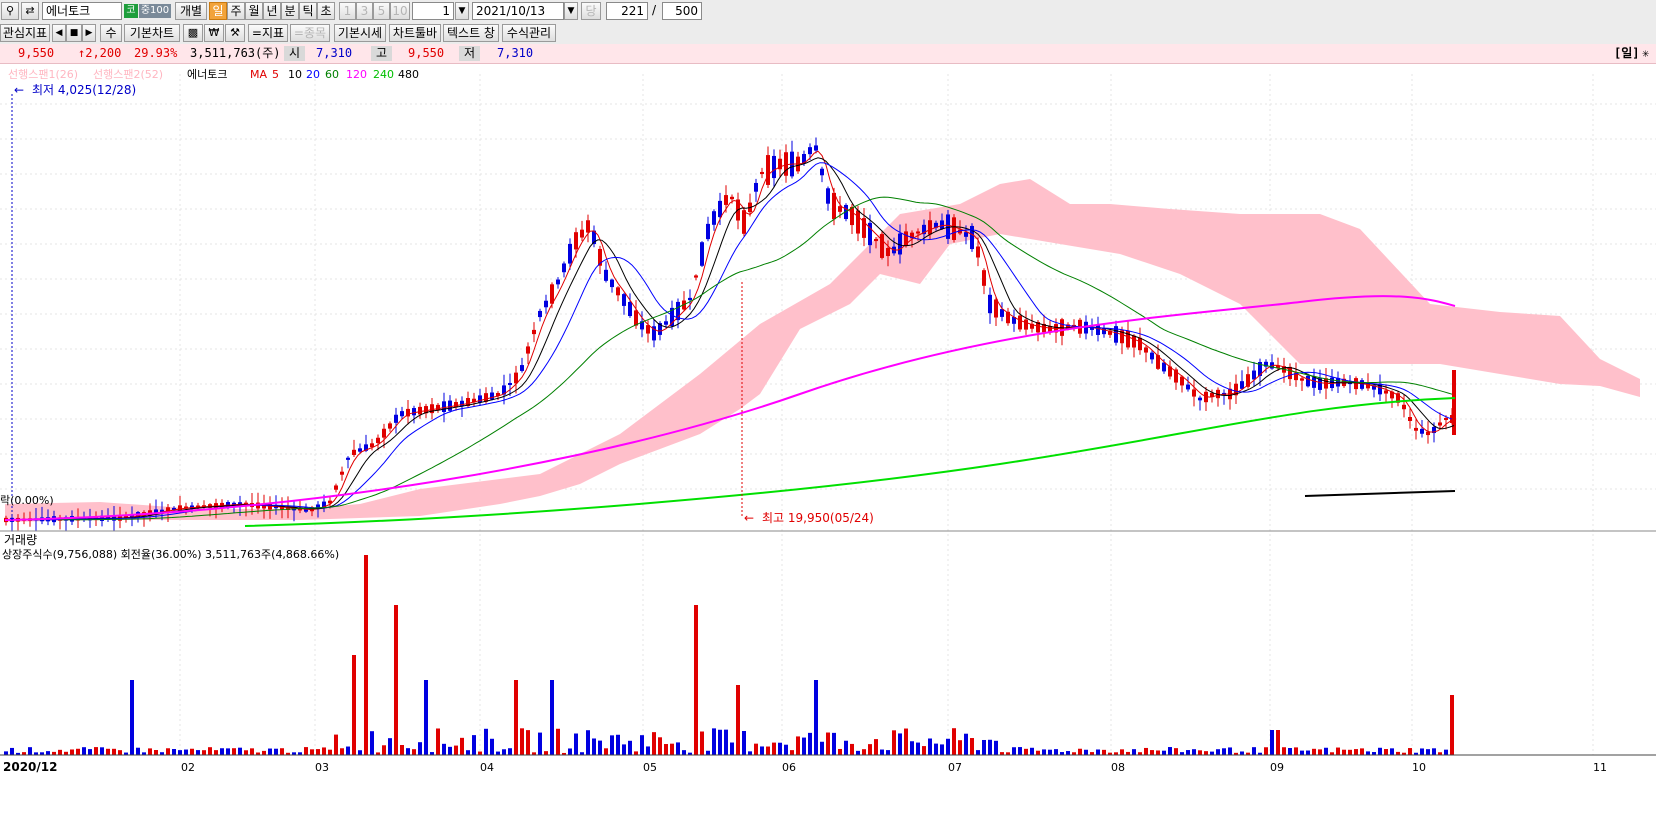  What do you see at coordinates (82, 11) in the screenshot?
I see `stock-name-input: 에너토크` at bounding box center [82, 11].